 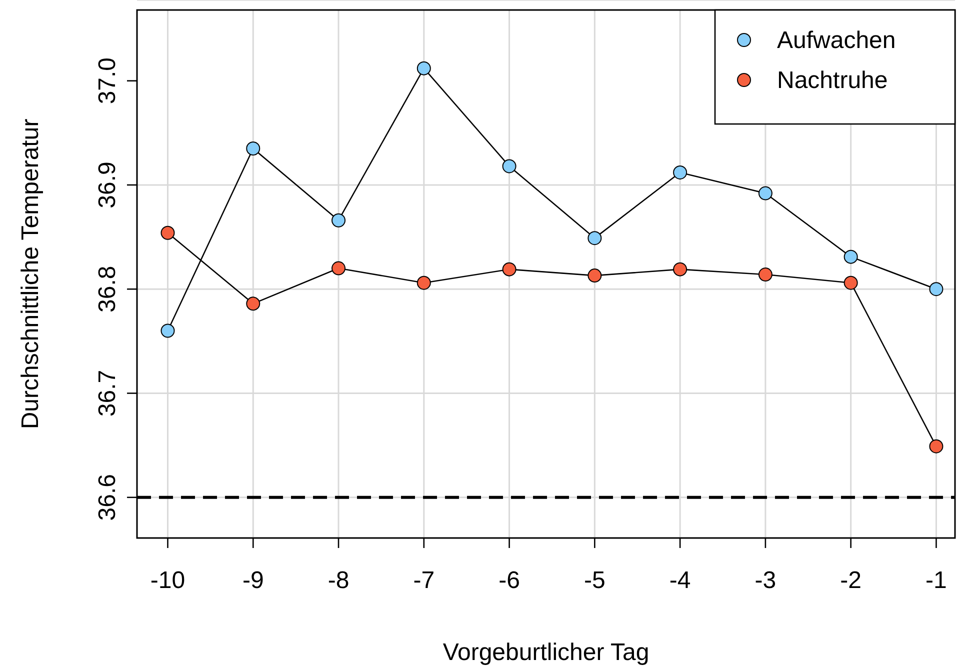 What do you see at coordinates (107, 393) in the screenshot?
I see `y-tick-label: 36.7` at bounding box center [107, 393].